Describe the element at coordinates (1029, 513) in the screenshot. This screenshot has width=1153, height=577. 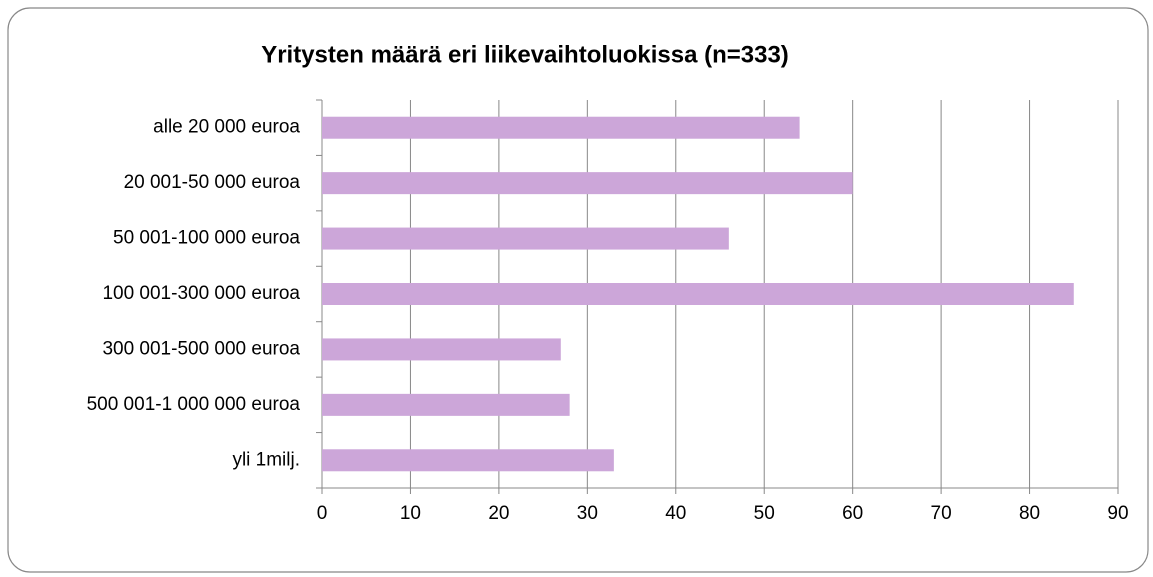
I see `x-tick-label: 80` at that location.